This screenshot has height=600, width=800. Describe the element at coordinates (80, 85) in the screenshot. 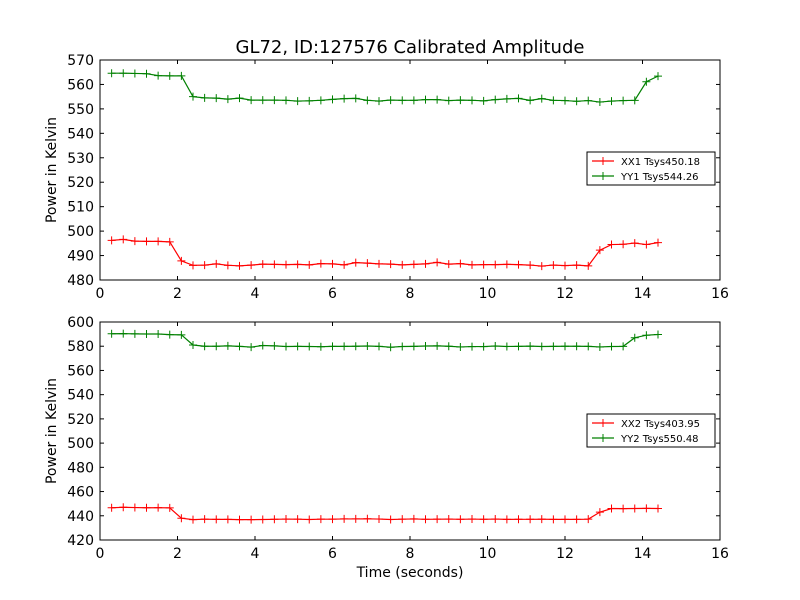

I see `y-tick-label: 560` at that location.